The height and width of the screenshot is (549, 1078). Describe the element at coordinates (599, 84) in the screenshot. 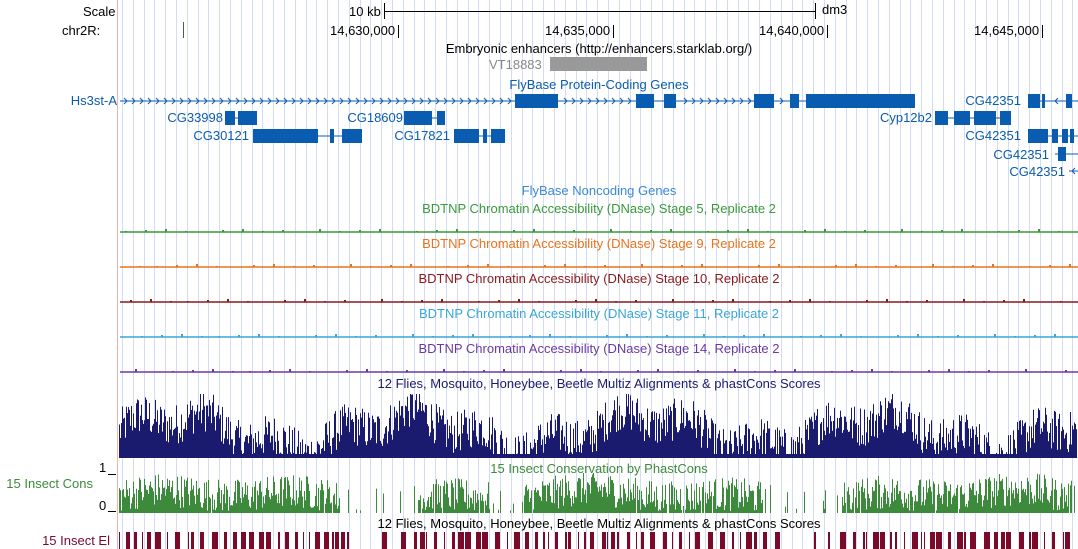

I see `protein-coding-track-title: FlyBase Protein-Coding Genes` at that location.